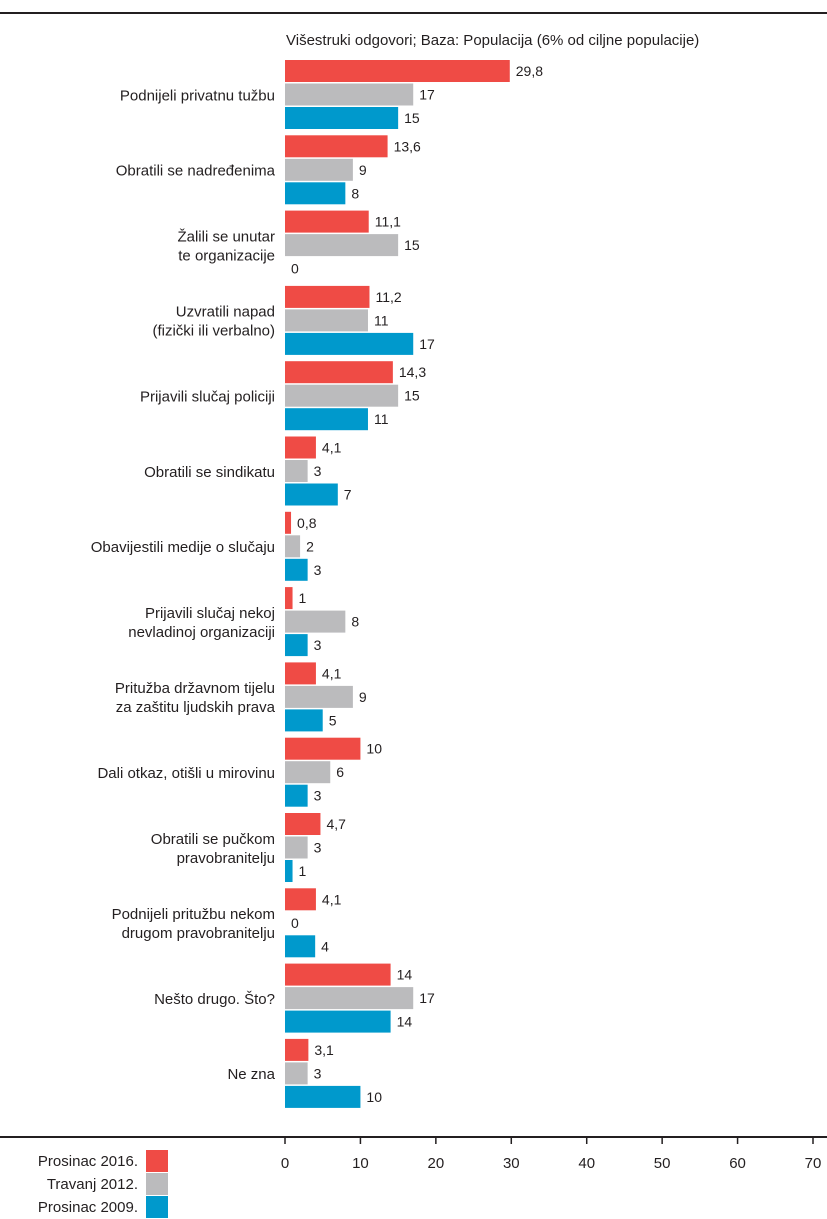 The width and height of the screenshot is (827, 1219). I want to click on data-label: 11,2, so click(388, 297).